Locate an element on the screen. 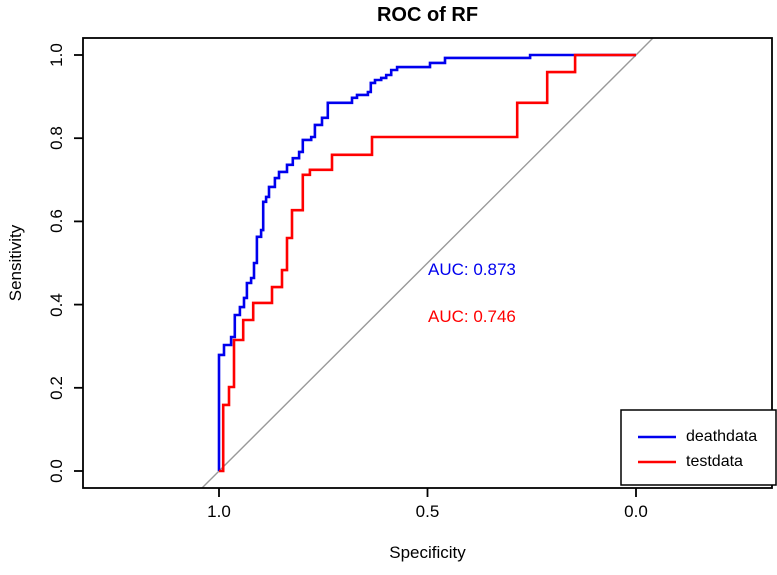  x-tick-label: 0.5 is located at coordinates (427, 511).